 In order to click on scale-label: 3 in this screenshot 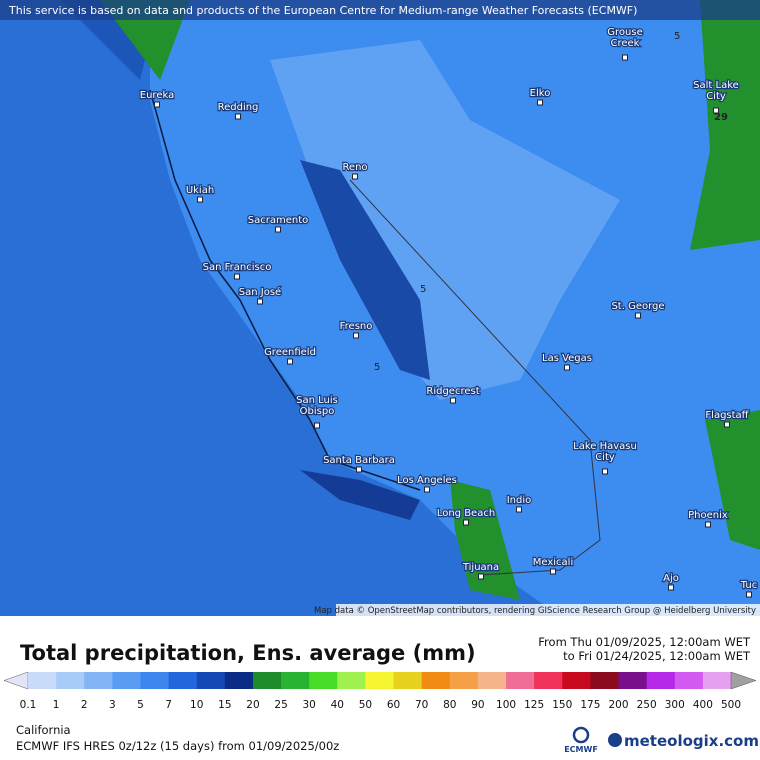, I will do `click(112, 705)`.